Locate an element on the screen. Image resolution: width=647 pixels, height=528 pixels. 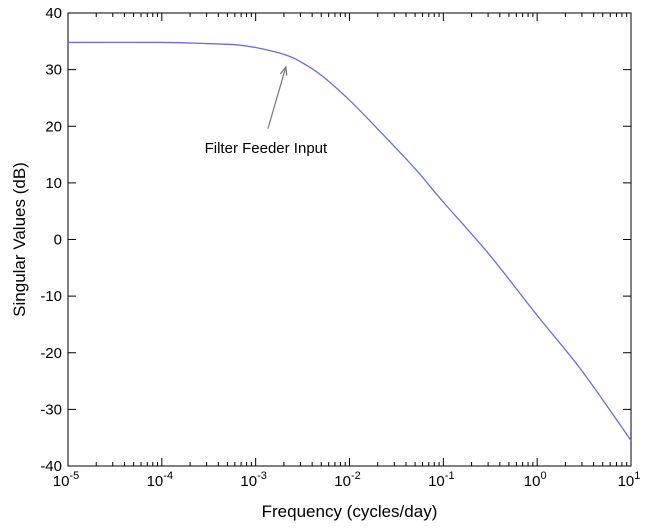
y-axis-label: Singular Values (dB) is located at coordinates (19, 239).